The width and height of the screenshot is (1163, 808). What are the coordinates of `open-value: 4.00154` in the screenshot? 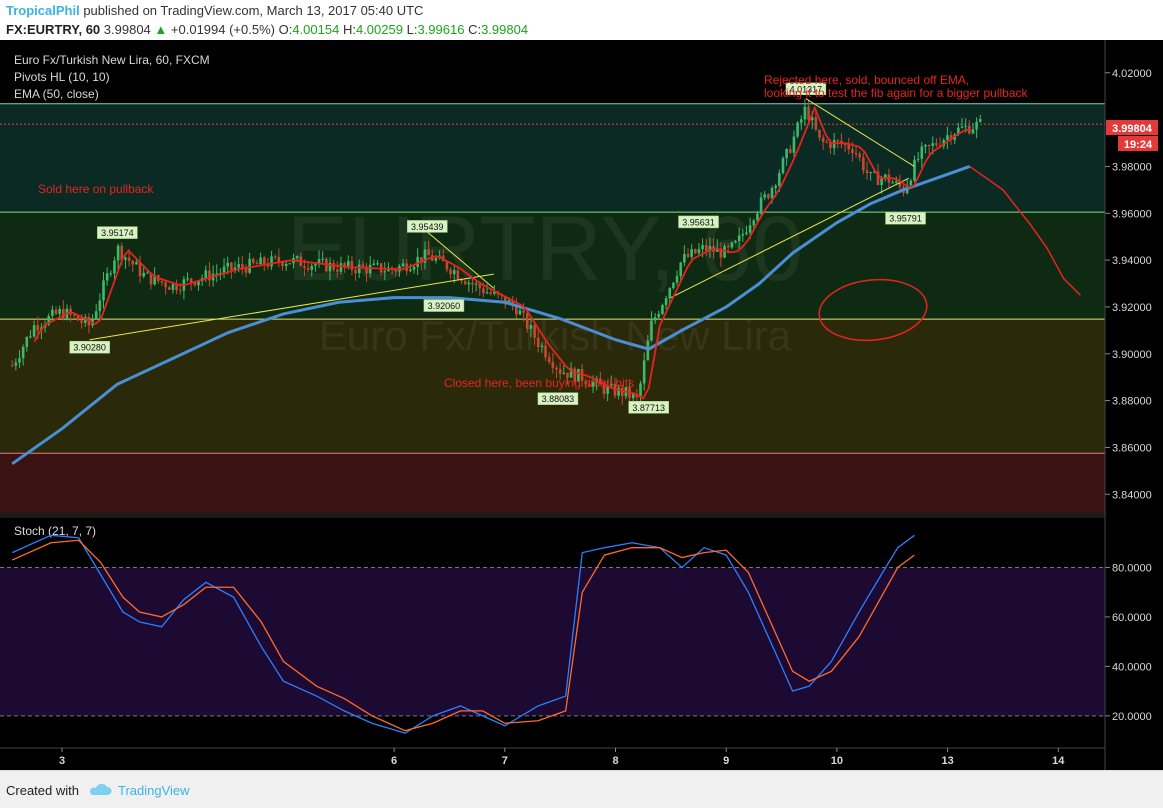 It's located at (315, 29).